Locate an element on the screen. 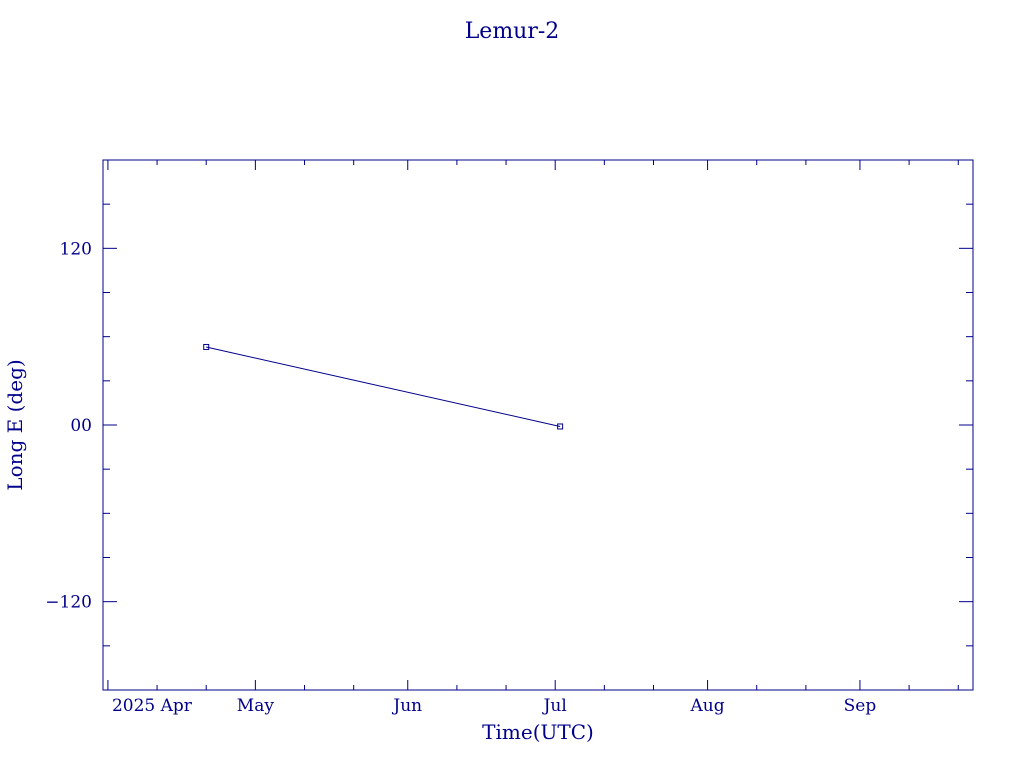 This screenshot has height=768, width=1024. series is located at coordinates (383, 386).